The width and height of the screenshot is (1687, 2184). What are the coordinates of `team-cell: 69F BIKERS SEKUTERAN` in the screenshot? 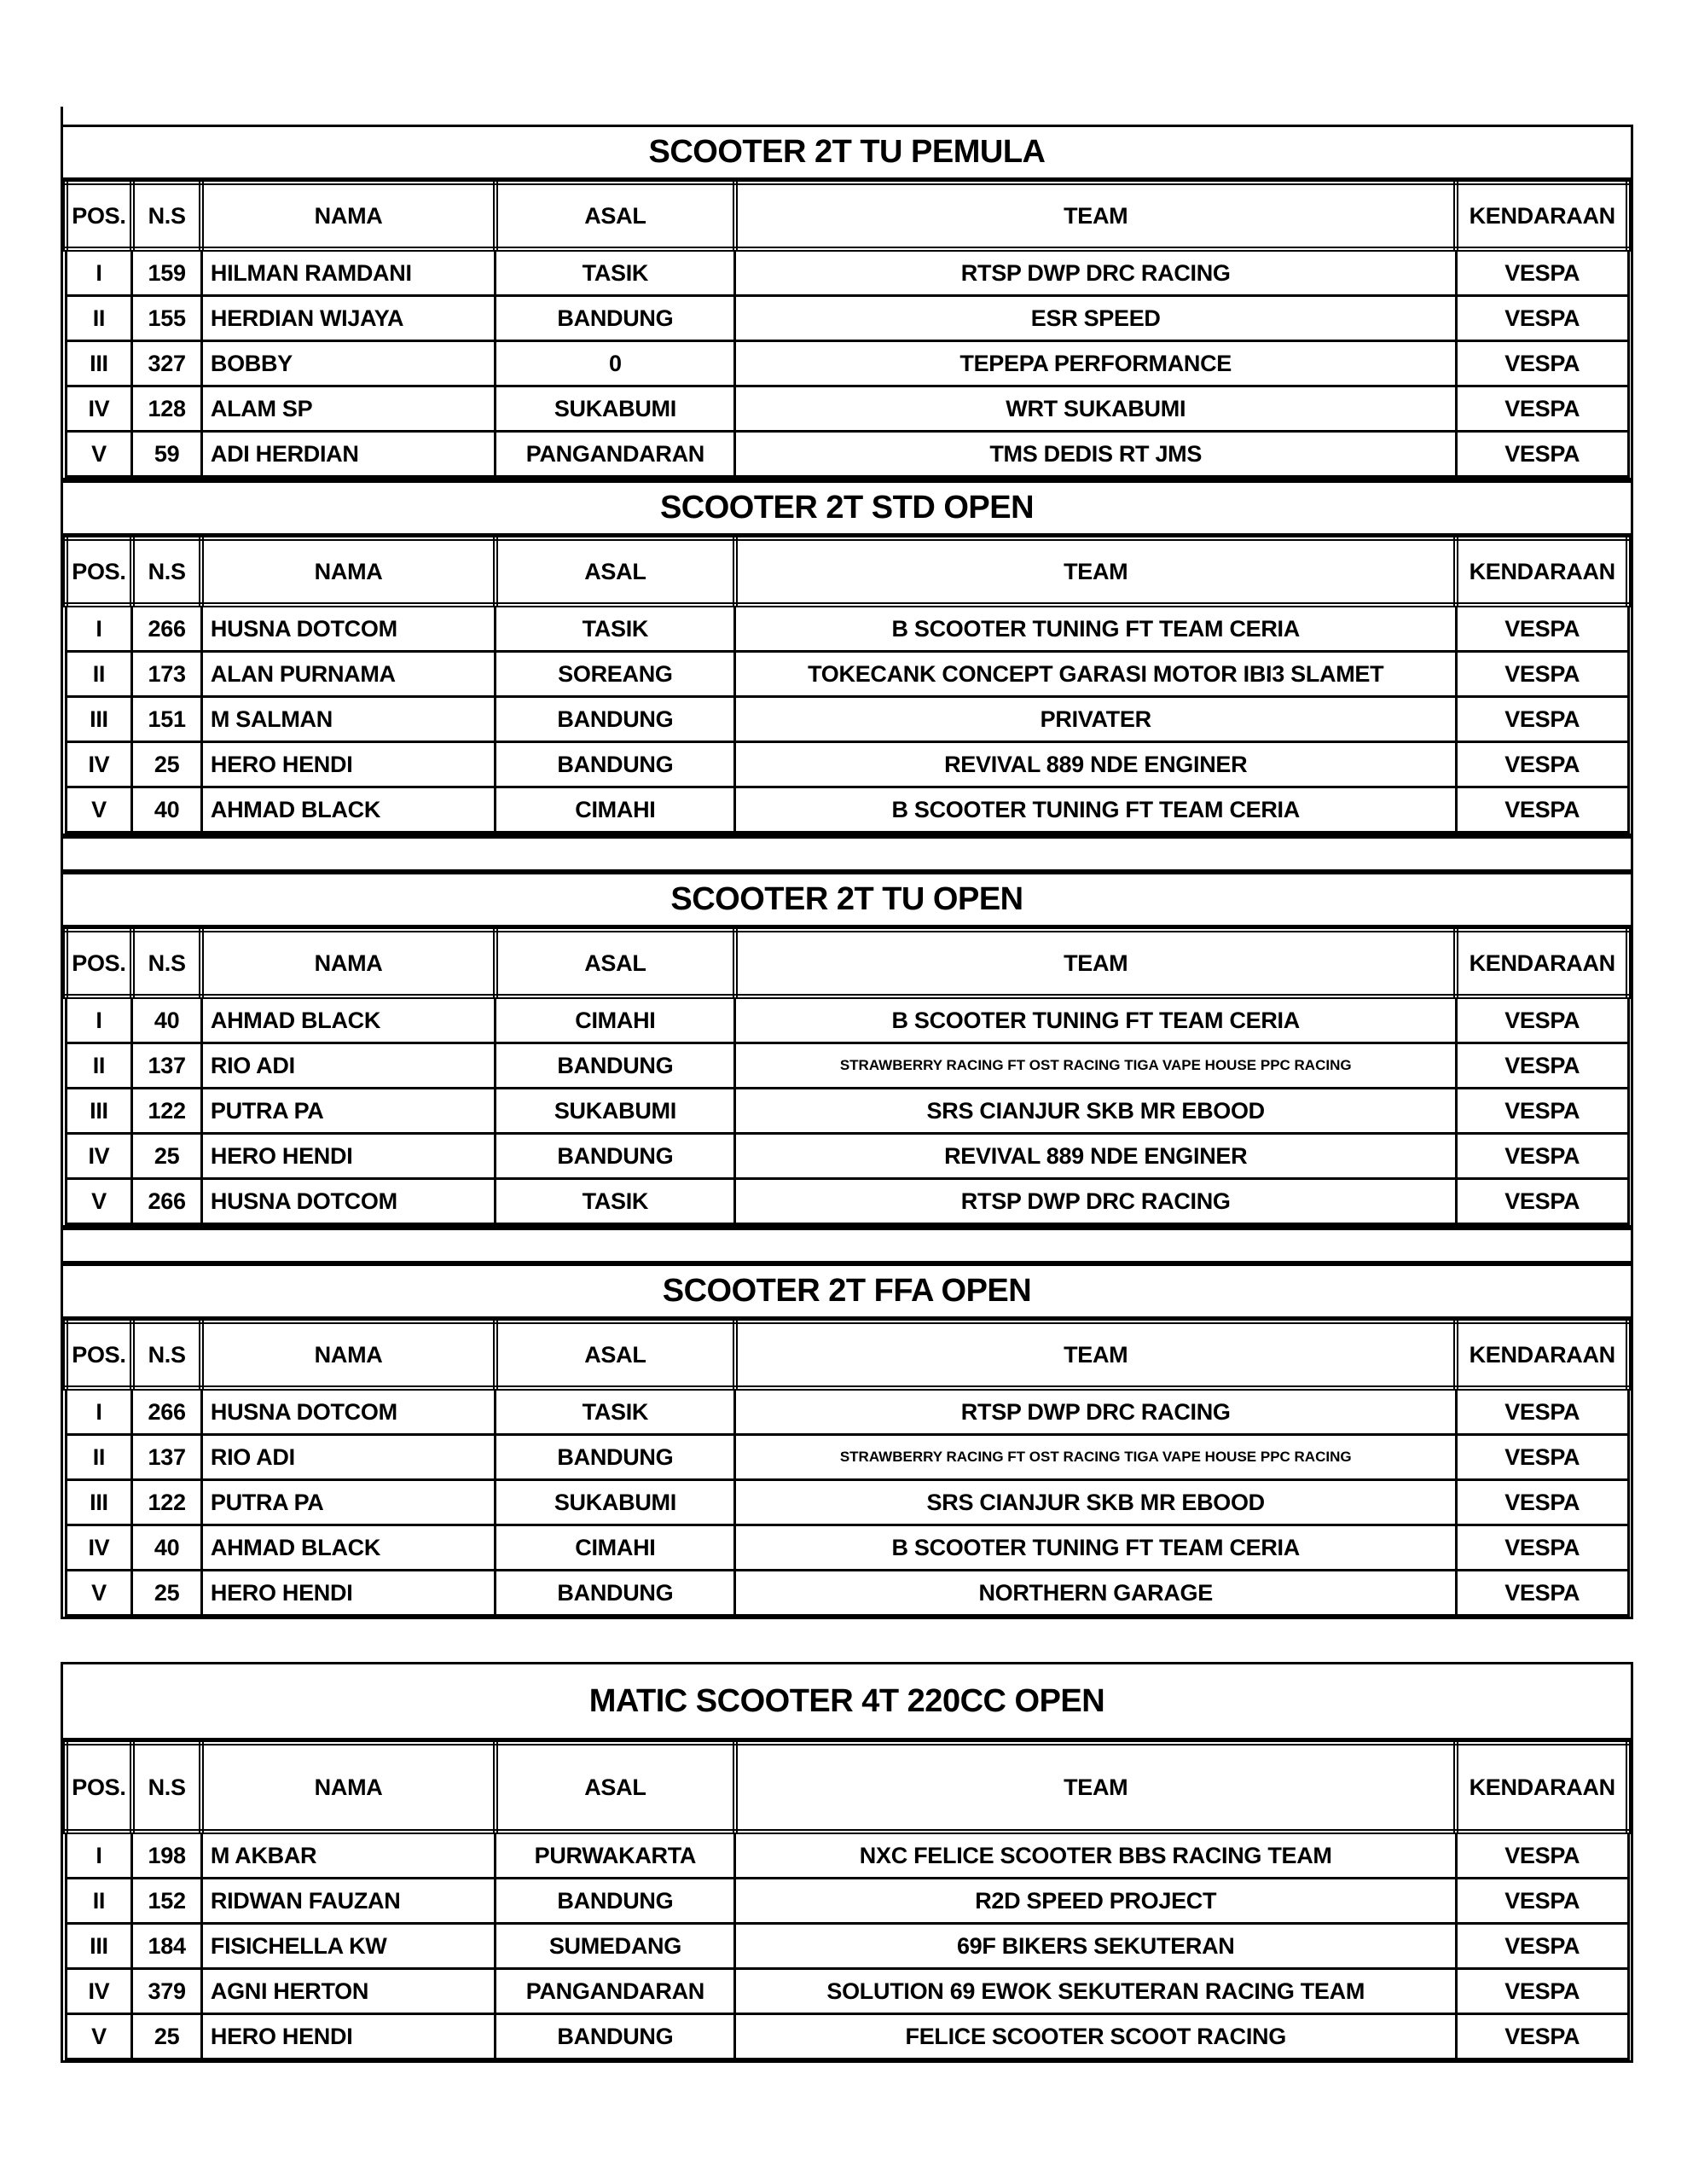 It's located at (1095, 1946).